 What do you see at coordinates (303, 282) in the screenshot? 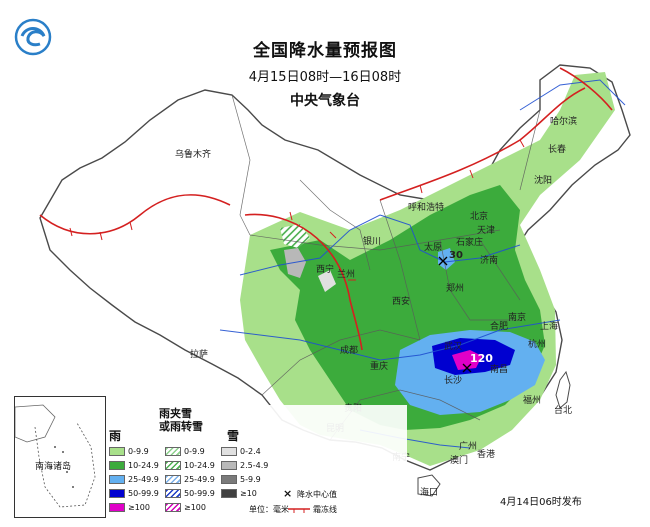
I see `frost-line-central` at bounding box center [303, 282].